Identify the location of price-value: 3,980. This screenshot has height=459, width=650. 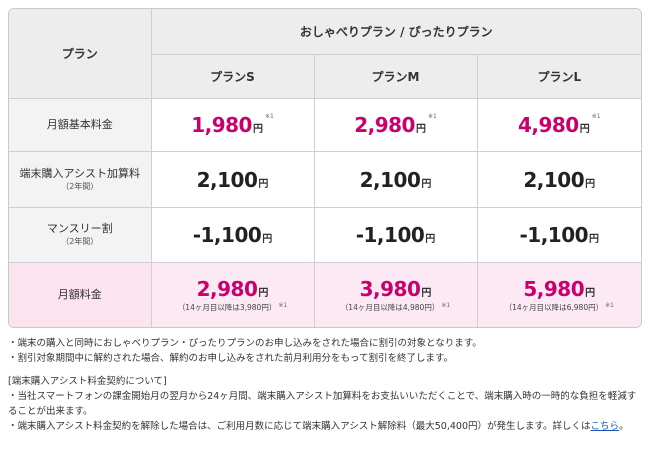
(390, 289).